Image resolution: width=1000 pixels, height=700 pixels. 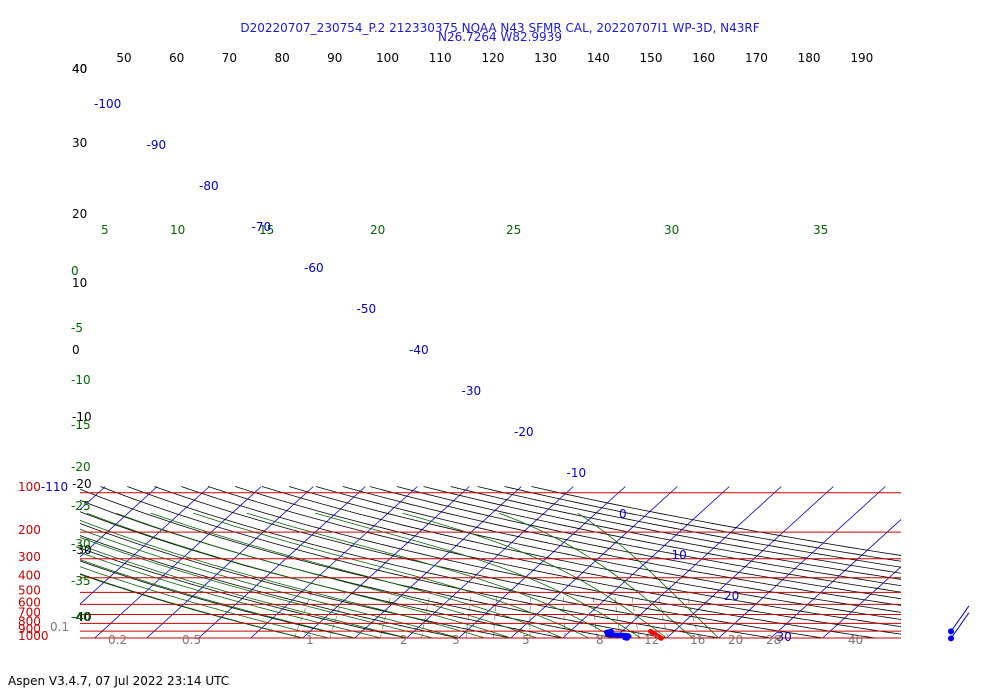 What do you see at coordinates (456, 640) in the screenshot?
I see `mixing-ratio-label: 3` at bounding box center [456, 640].